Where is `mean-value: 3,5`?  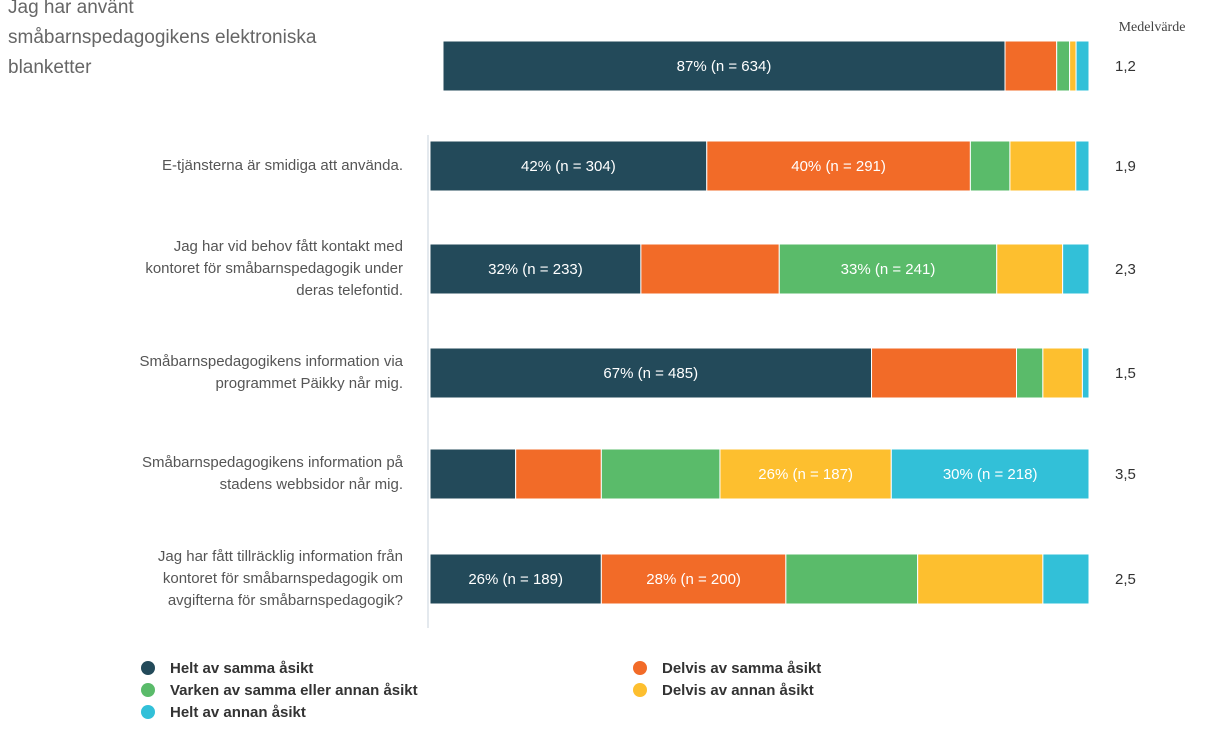
mean-value: 3,5 is located at coordinates (1125, 474).